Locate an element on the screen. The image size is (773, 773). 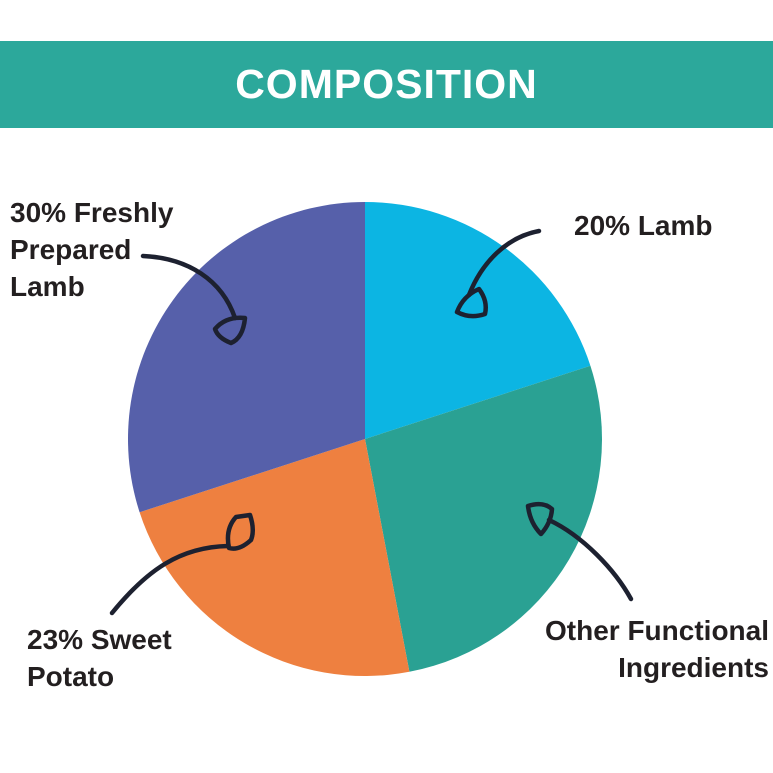
callout-arrow-sweet-potato is located at coordinates (182, 564).